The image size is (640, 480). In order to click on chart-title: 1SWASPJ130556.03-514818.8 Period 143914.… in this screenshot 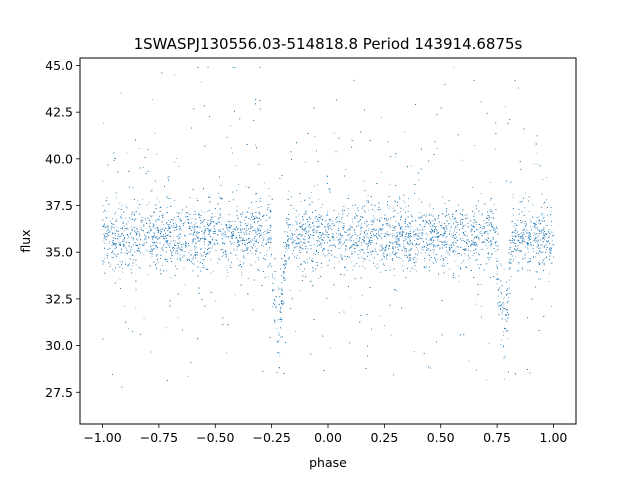, I will do `click(328, 44)`.